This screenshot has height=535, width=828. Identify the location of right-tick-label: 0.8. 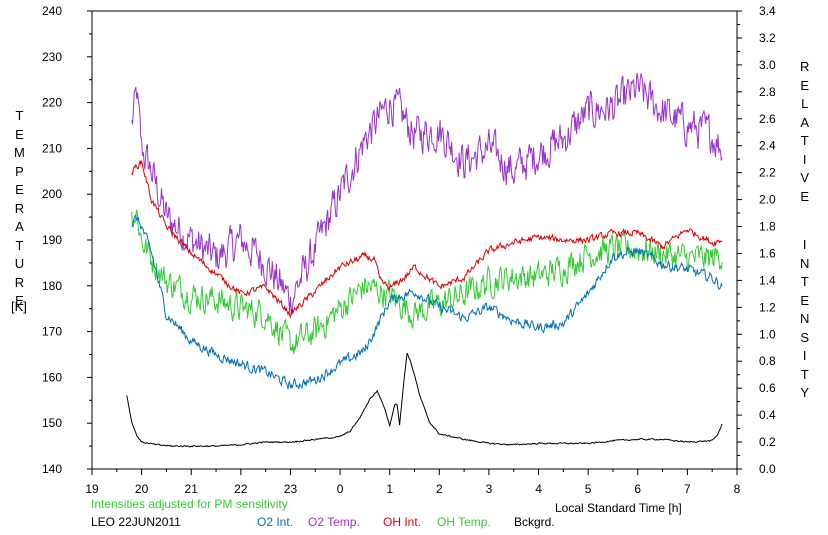
(767, 361).